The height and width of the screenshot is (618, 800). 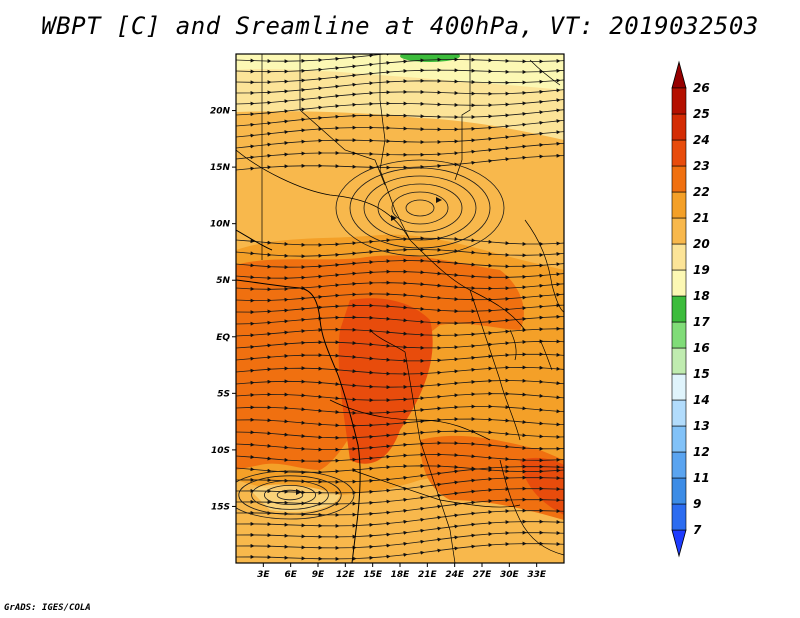 What do you see at coordinates (697, 504) in the screenshot?
I see `colorbar-label: 9` at bounding box center [697, 504].